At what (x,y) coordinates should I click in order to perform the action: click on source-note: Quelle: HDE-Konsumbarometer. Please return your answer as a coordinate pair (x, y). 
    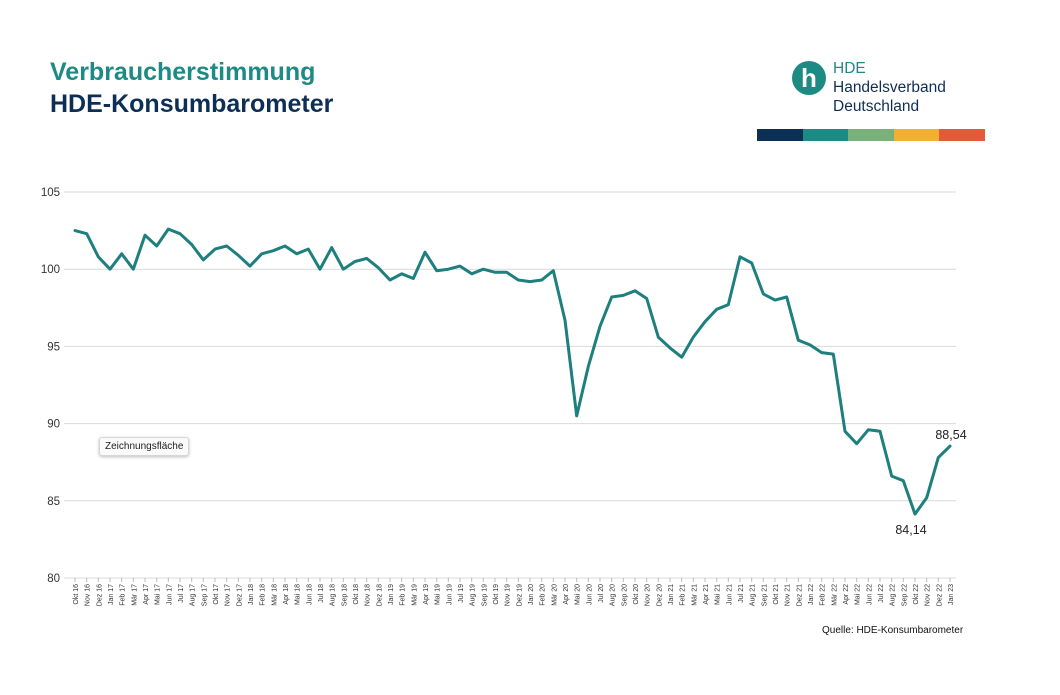
    Looking at the image, I should click on (893, 630).